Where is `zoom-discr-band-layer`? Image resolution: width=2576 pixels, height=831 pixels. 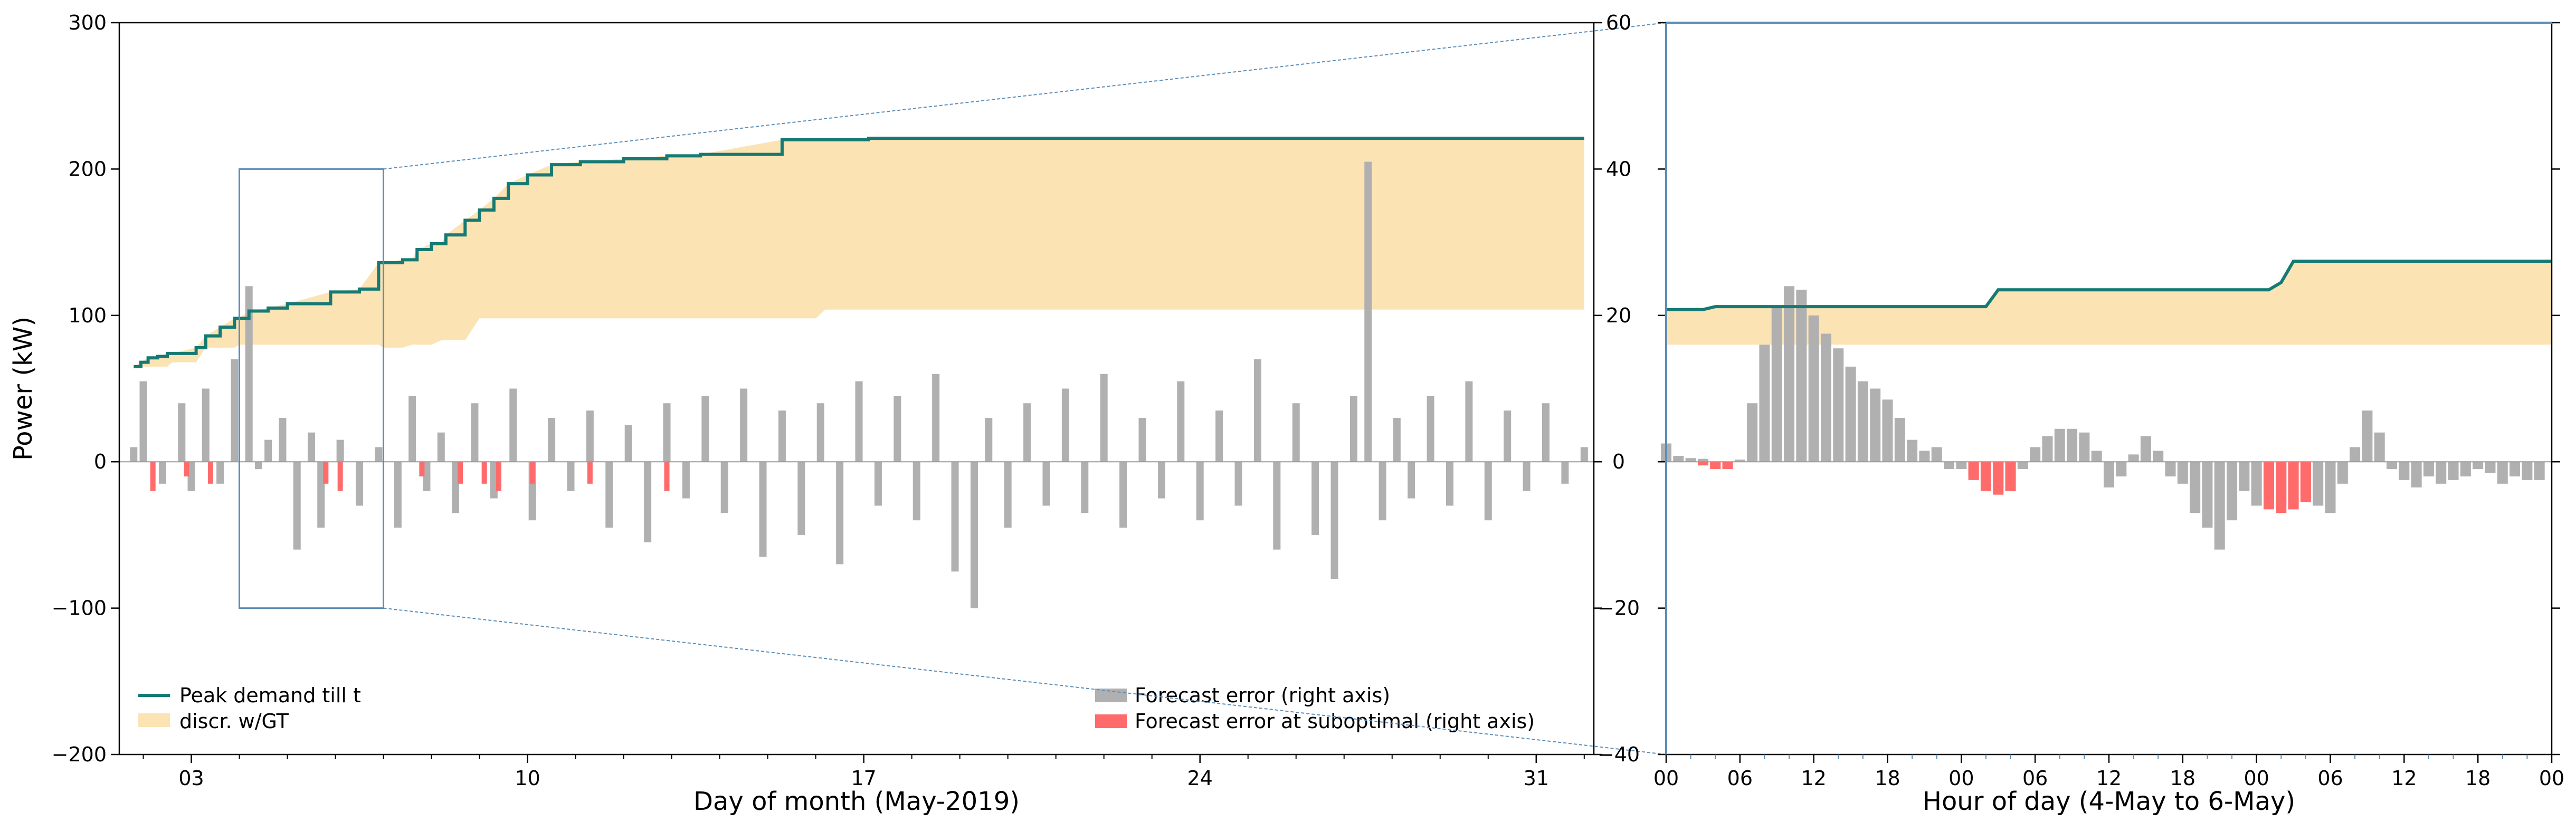
zoom-discr-band-layer is located at coordinates (2109, 303).